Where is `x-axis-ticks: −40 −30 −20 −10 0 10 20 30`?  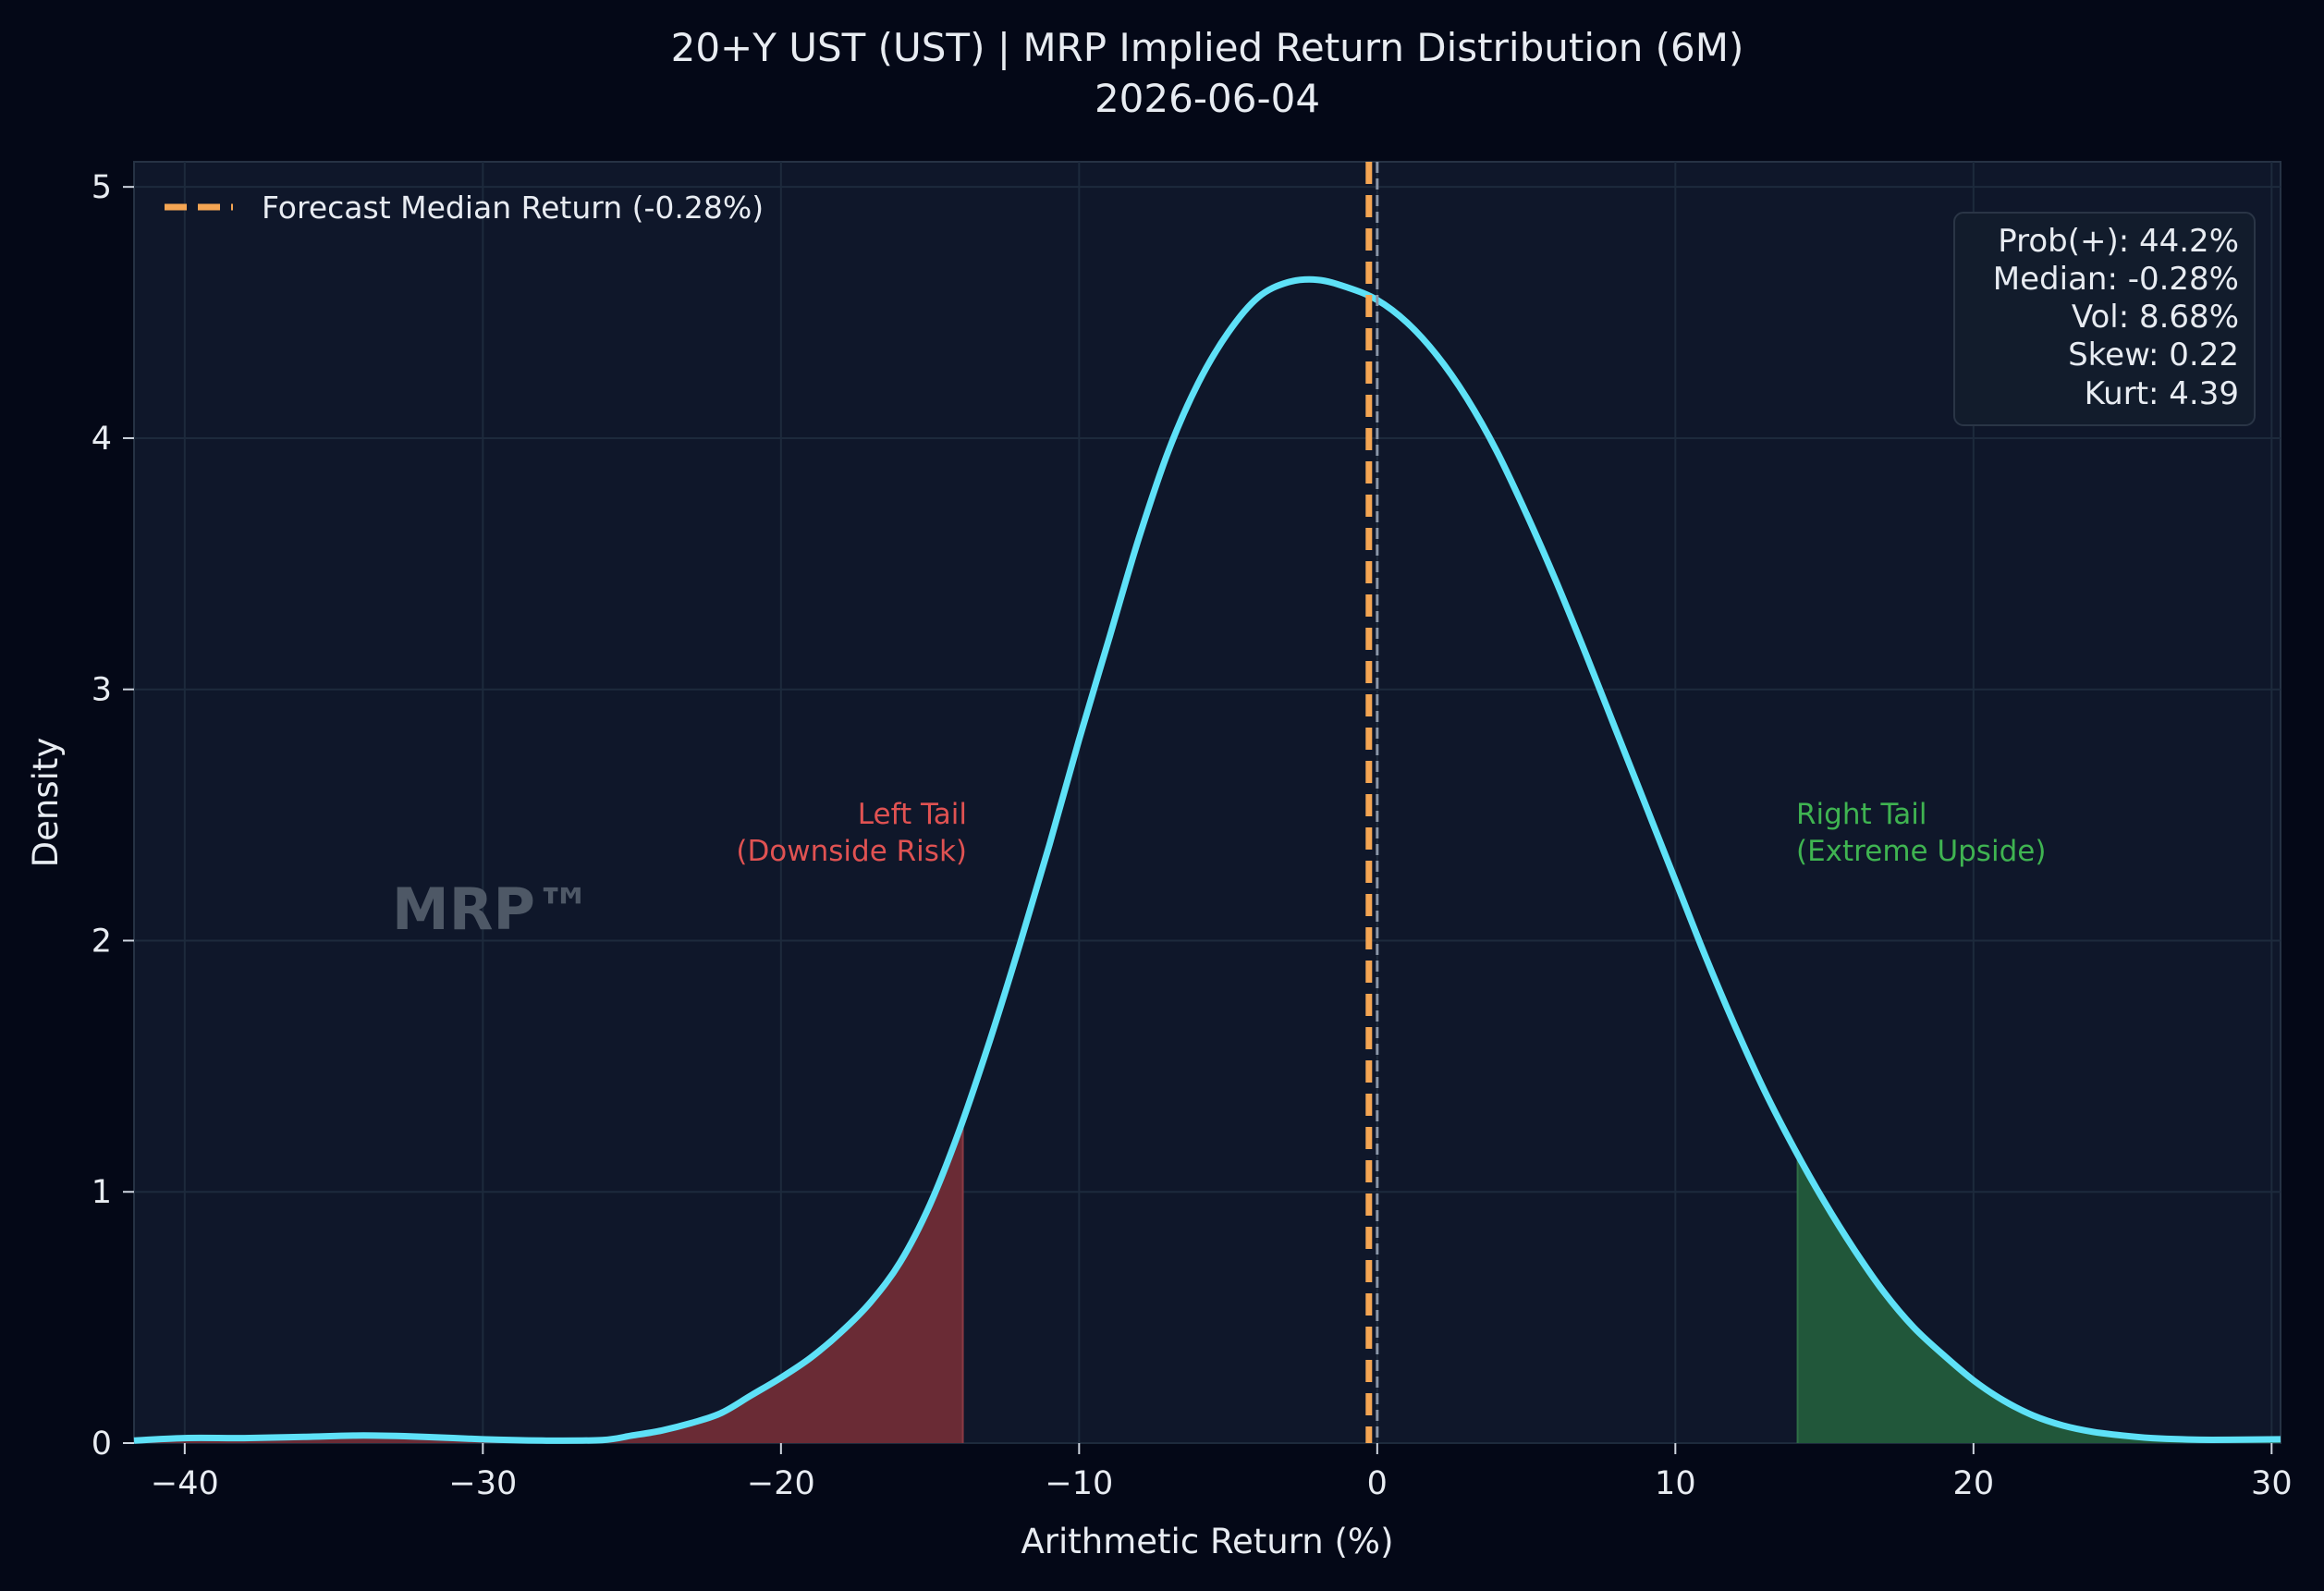 x-axis-ticks: −40 −30 −20 −10 0 10 20 30 is located at coordinates (1222, 1472).